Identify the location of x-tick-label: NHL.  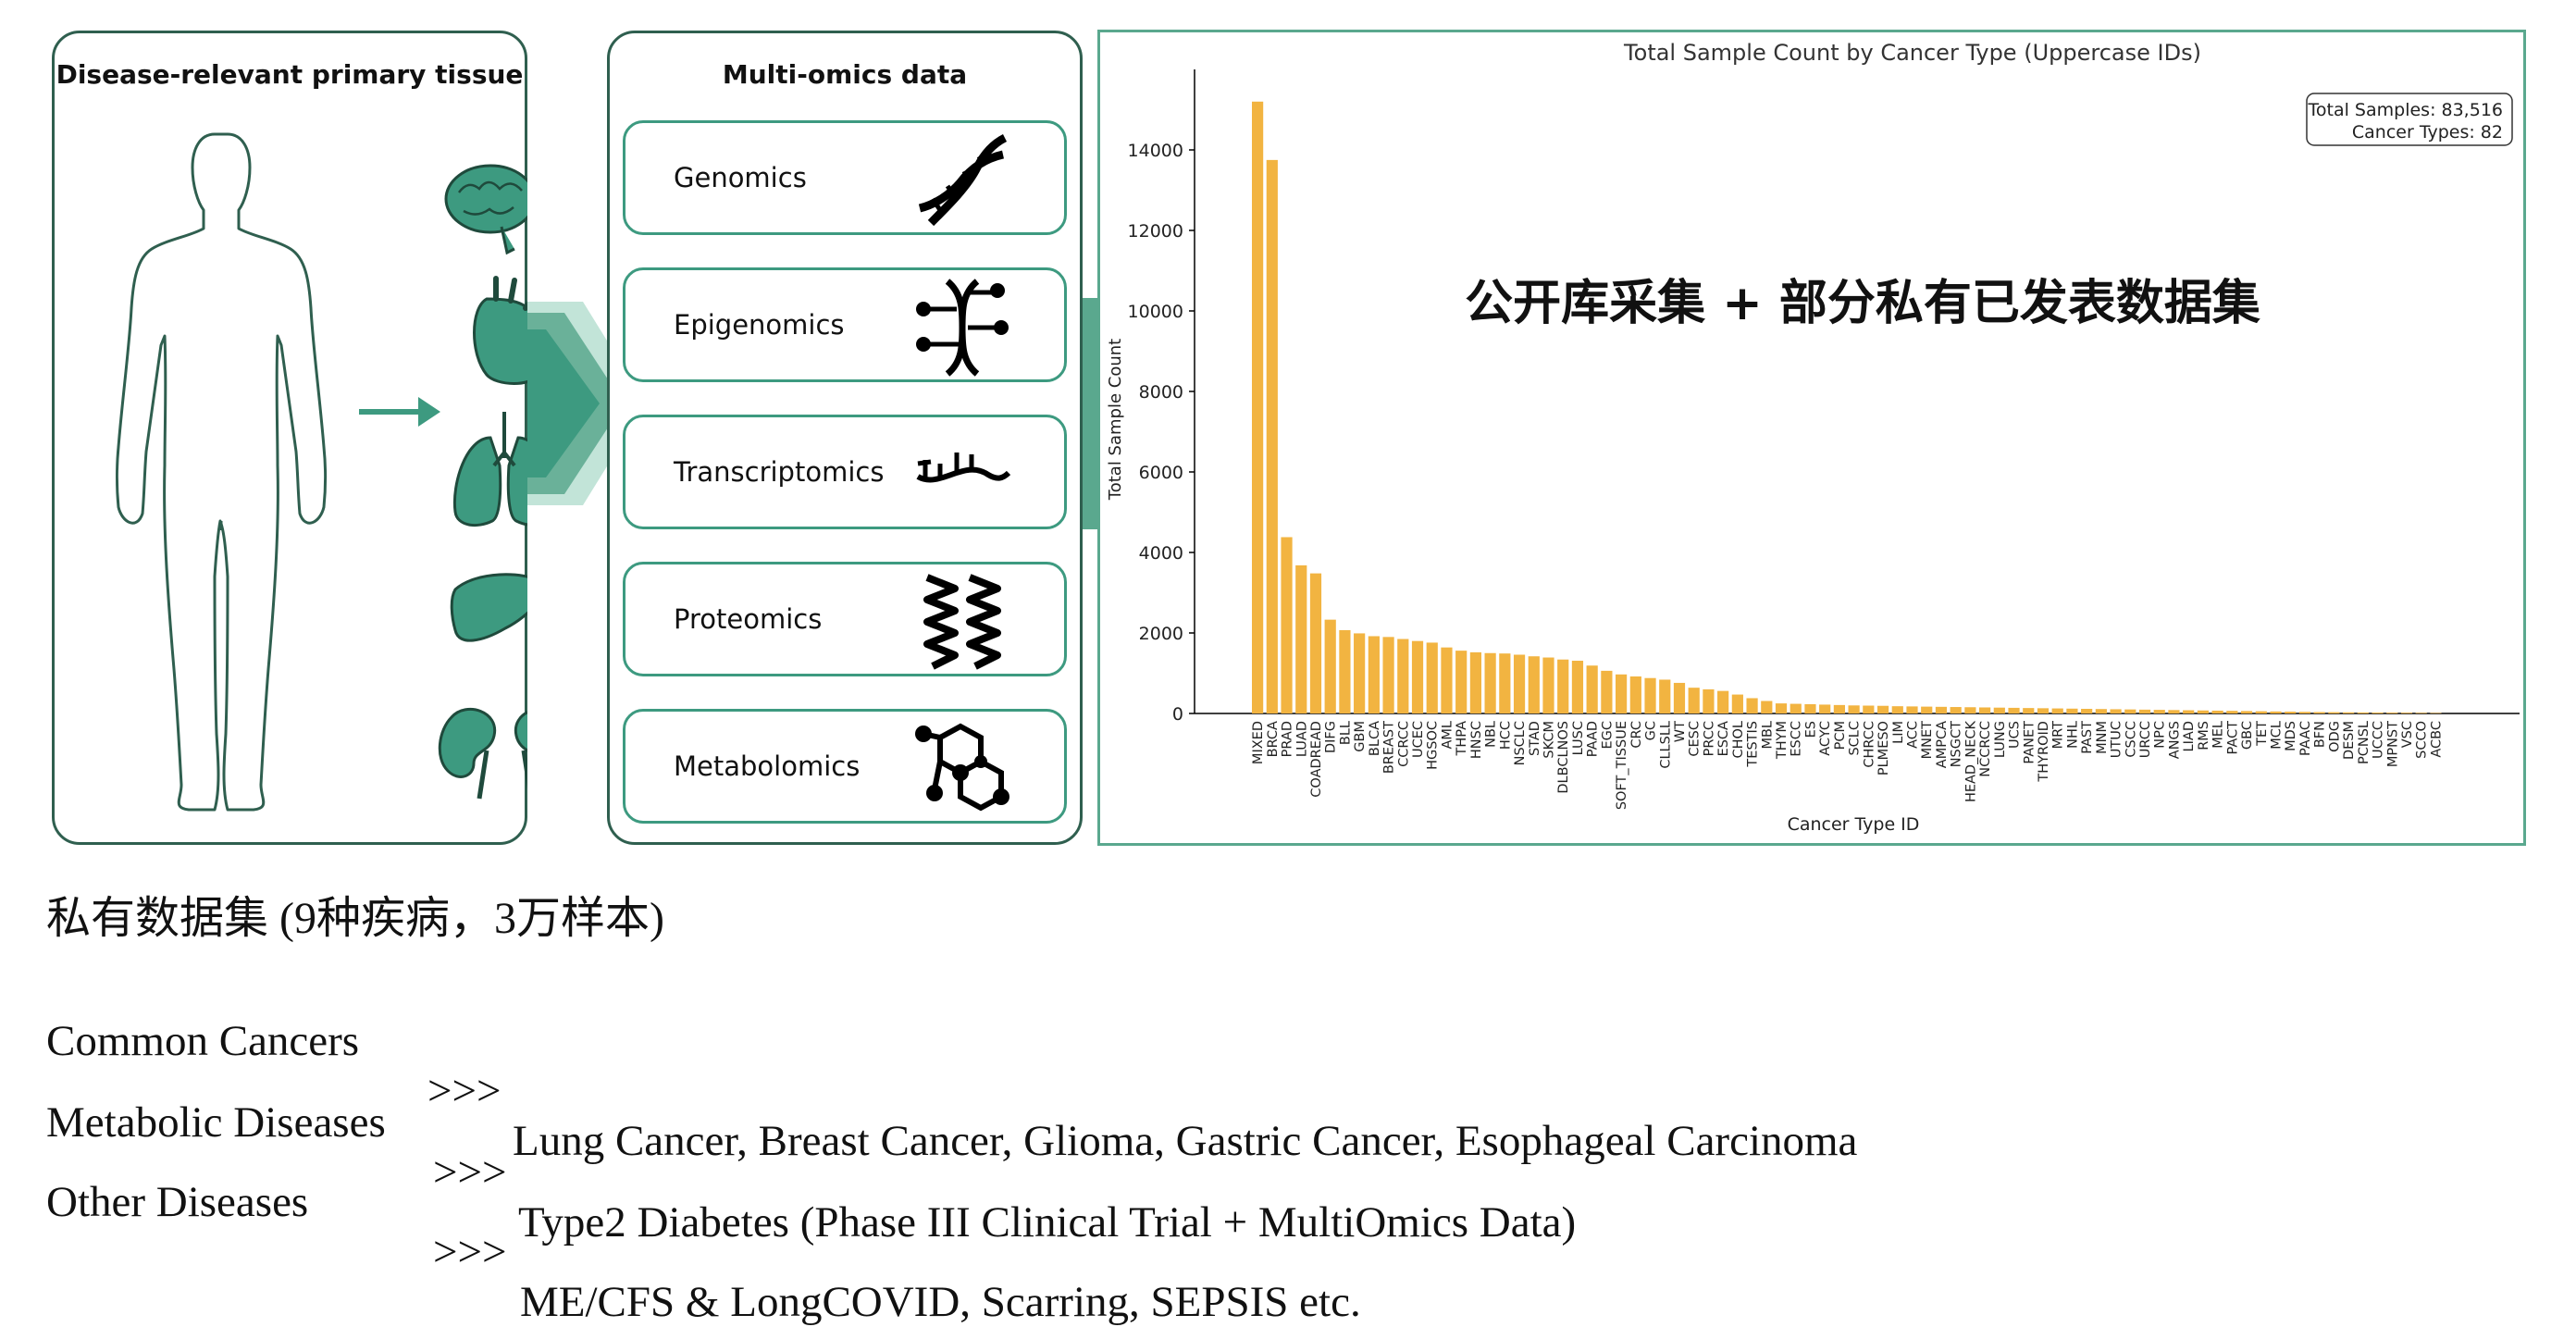
(2072, 735).